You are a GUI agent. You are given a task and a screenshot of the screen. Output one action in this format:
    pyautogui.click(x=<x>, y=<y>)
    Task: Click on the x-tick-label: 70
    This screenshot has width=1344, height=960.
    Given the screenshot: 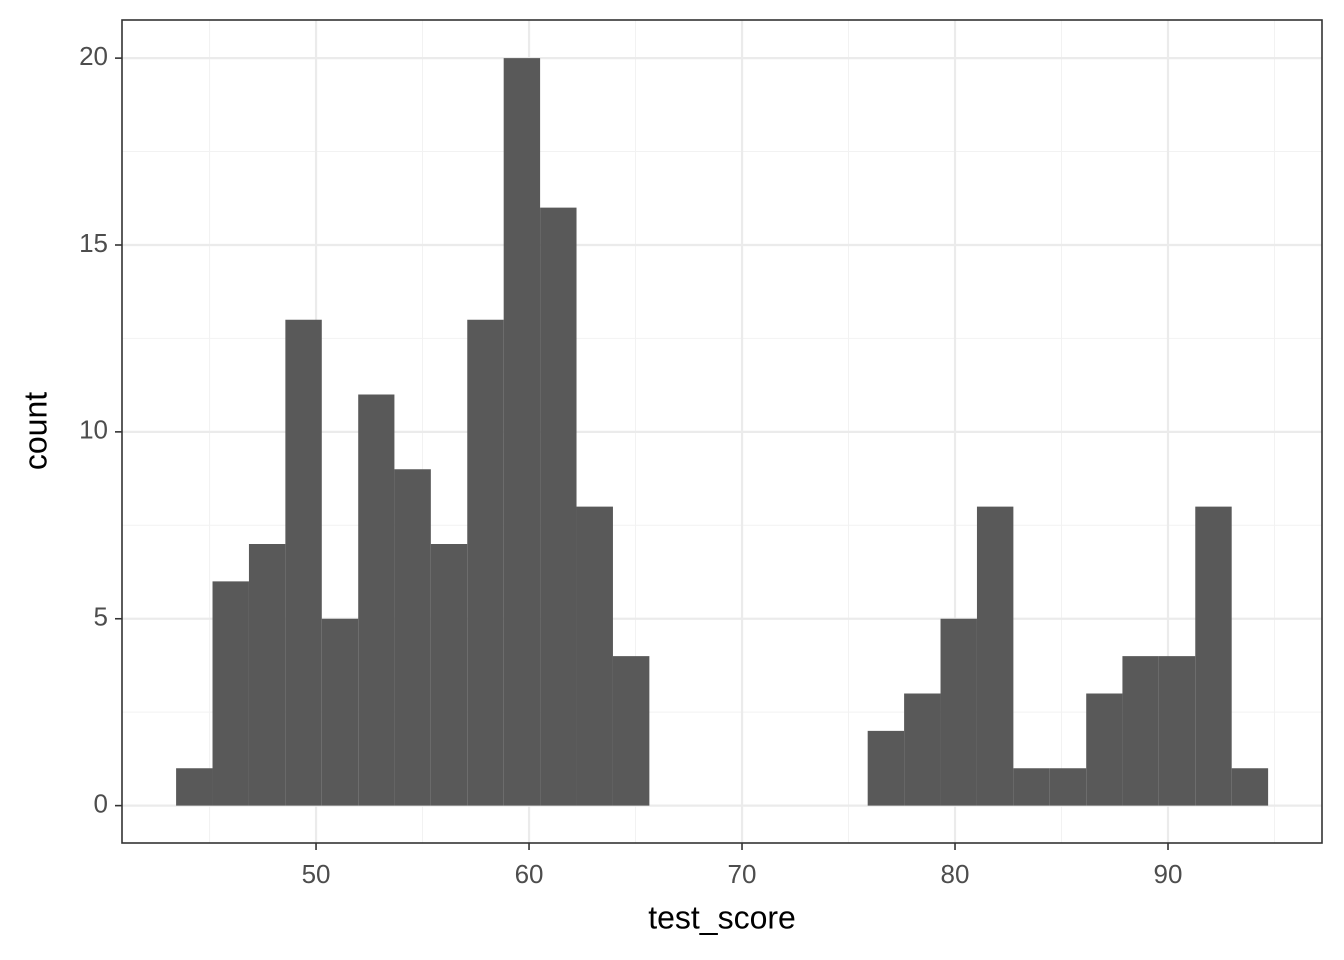 What is the action you would take?
    pyautogui.click(x=742, y=874)
    